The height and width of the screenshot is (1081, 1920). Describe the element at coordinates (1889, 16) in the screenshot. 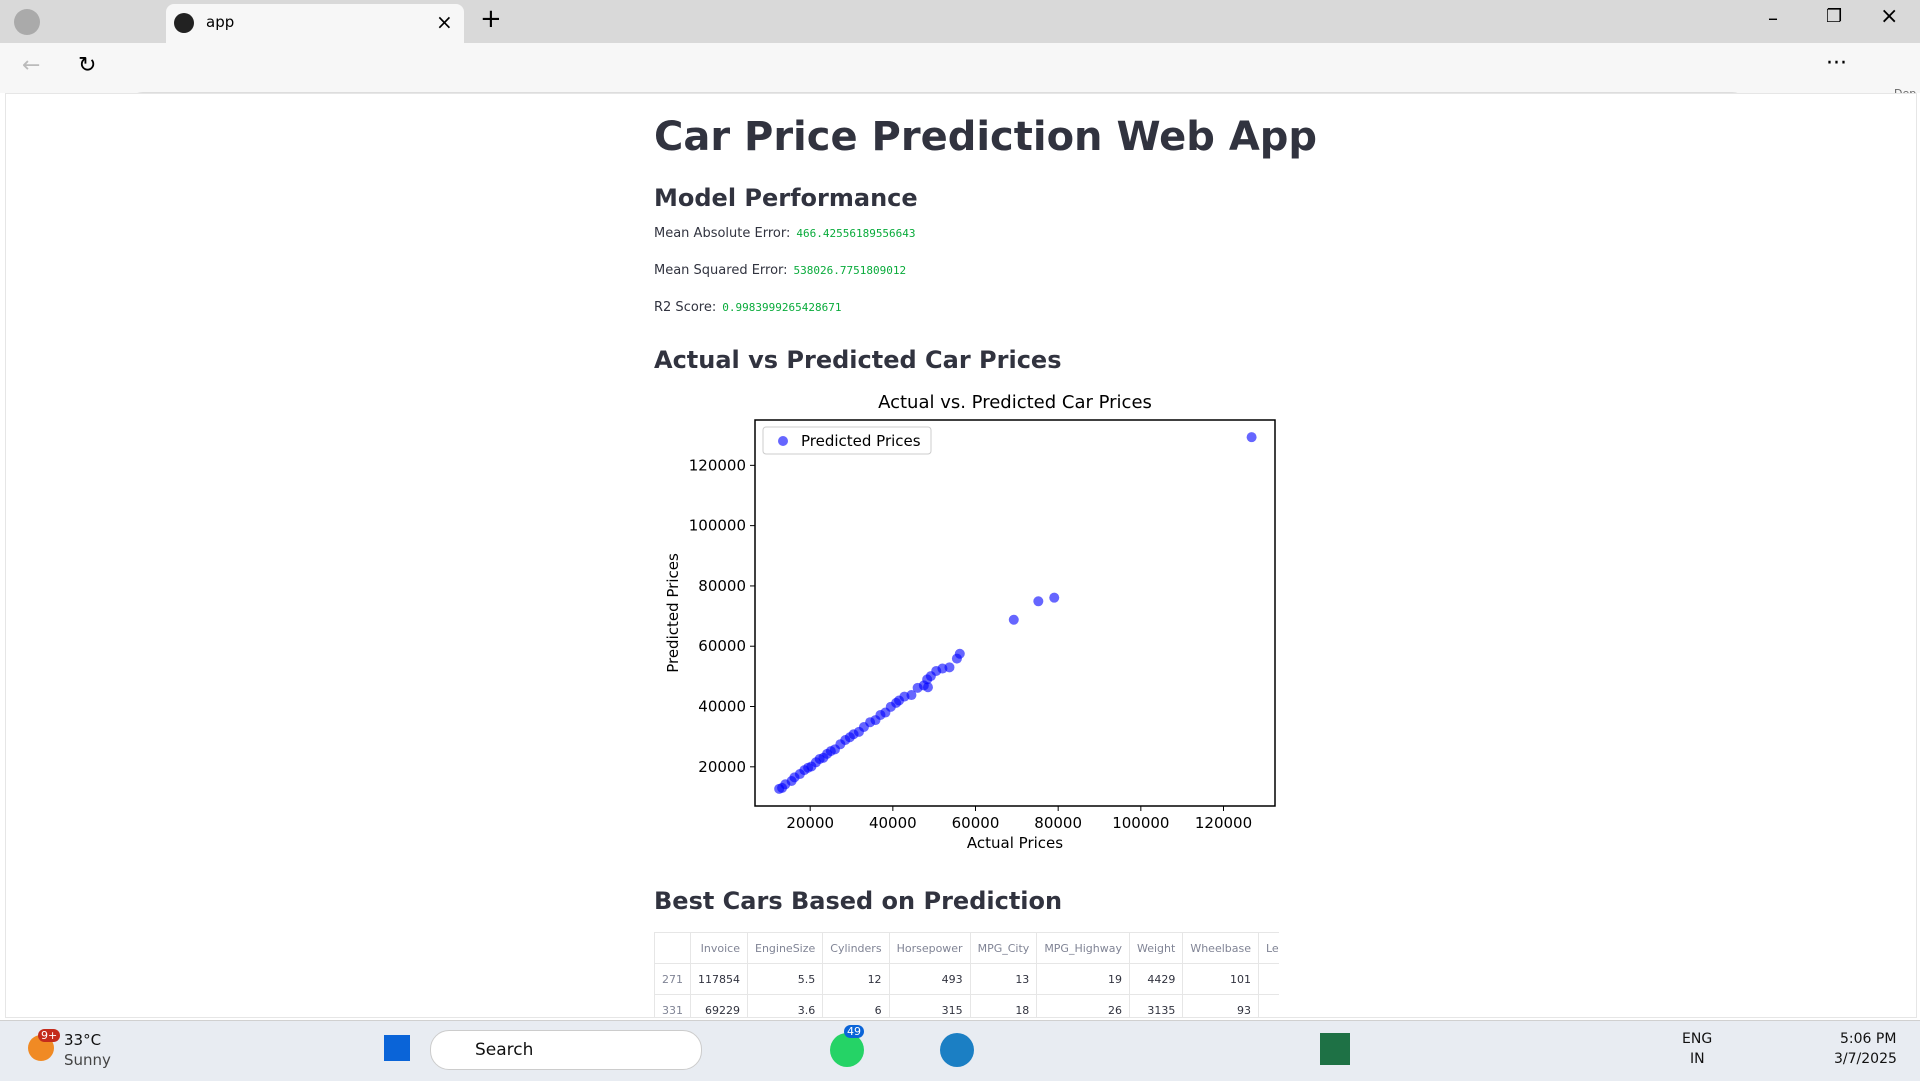

I see `close-window: ×` at that location.